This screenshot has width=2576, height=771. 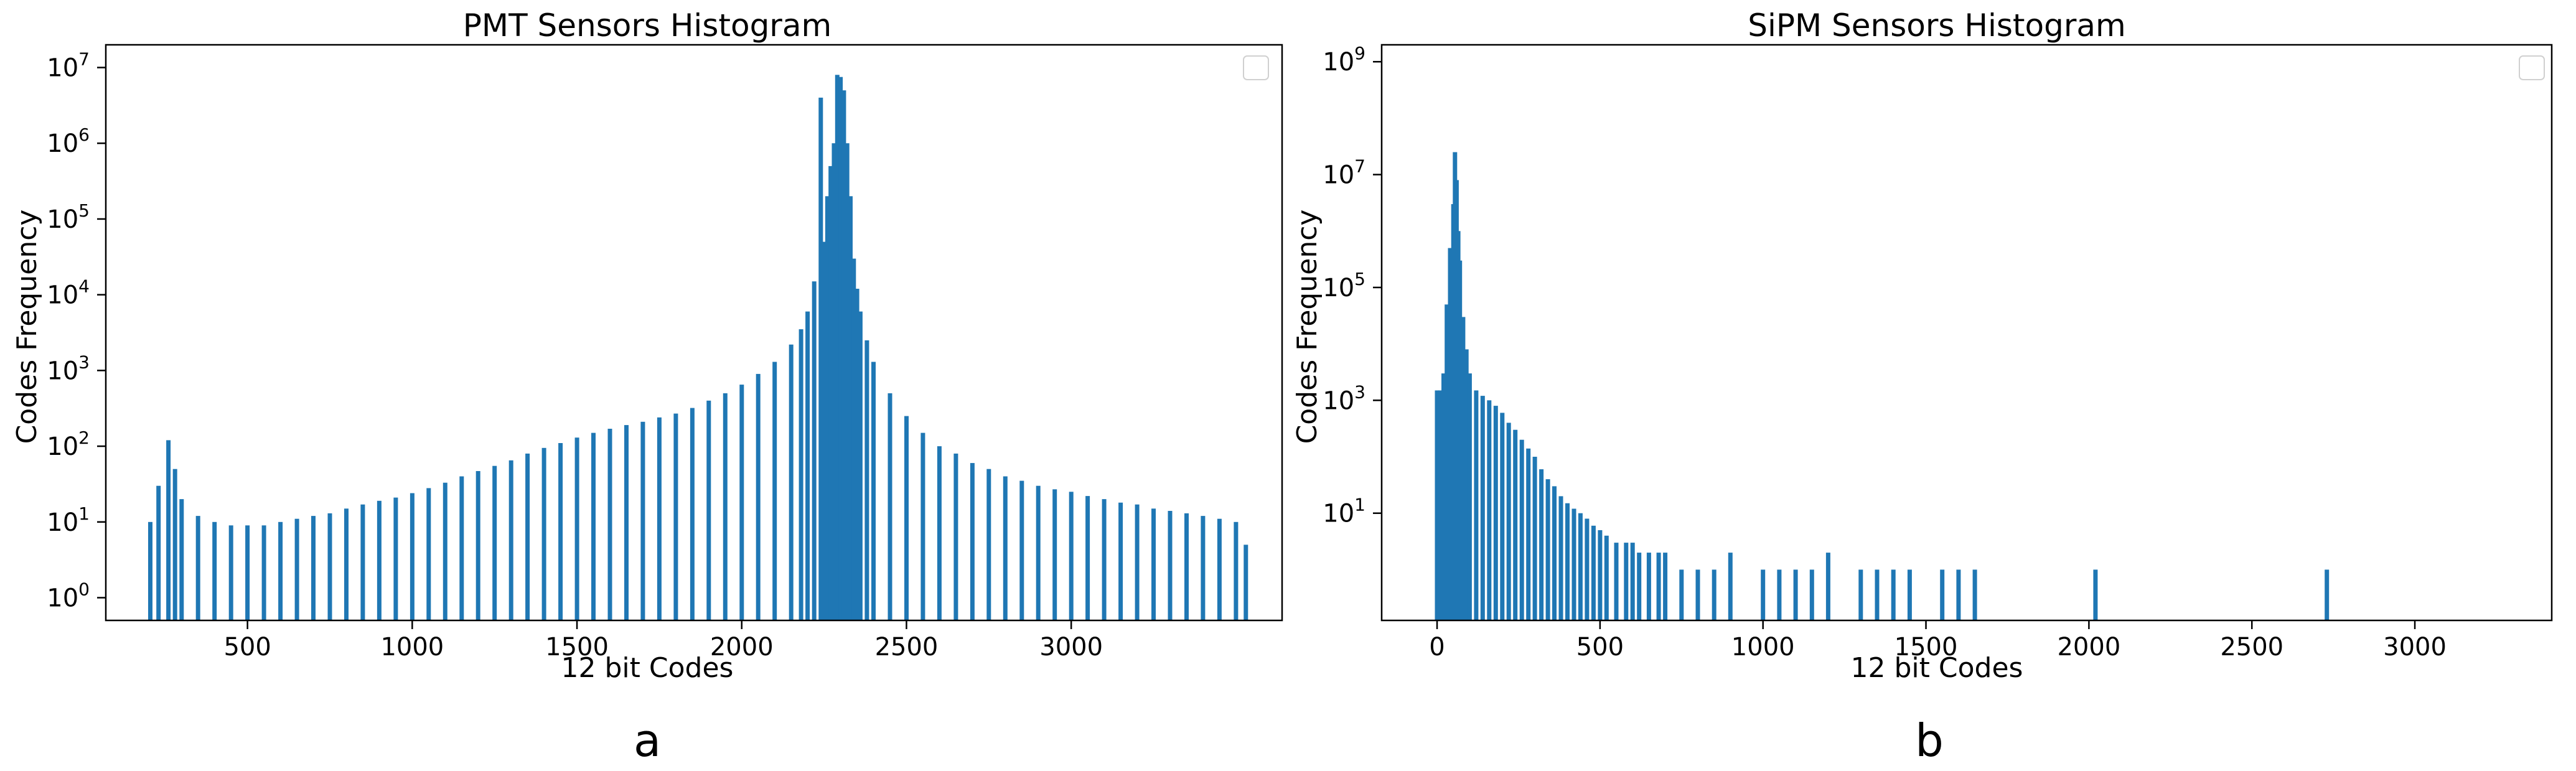 I want to click on pmt-y-axis-label: Codes Frequency, so click(x=27, y=327).